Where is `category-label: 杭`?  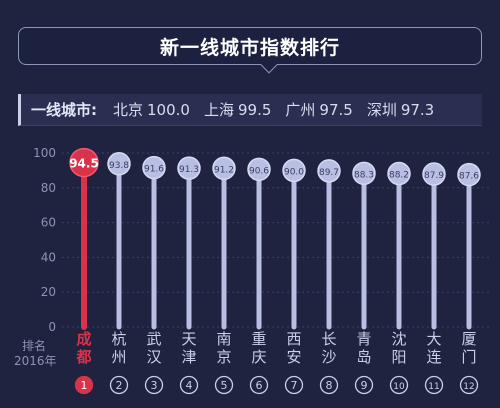 category-label: 杭 is located at coordinates (118, 339).